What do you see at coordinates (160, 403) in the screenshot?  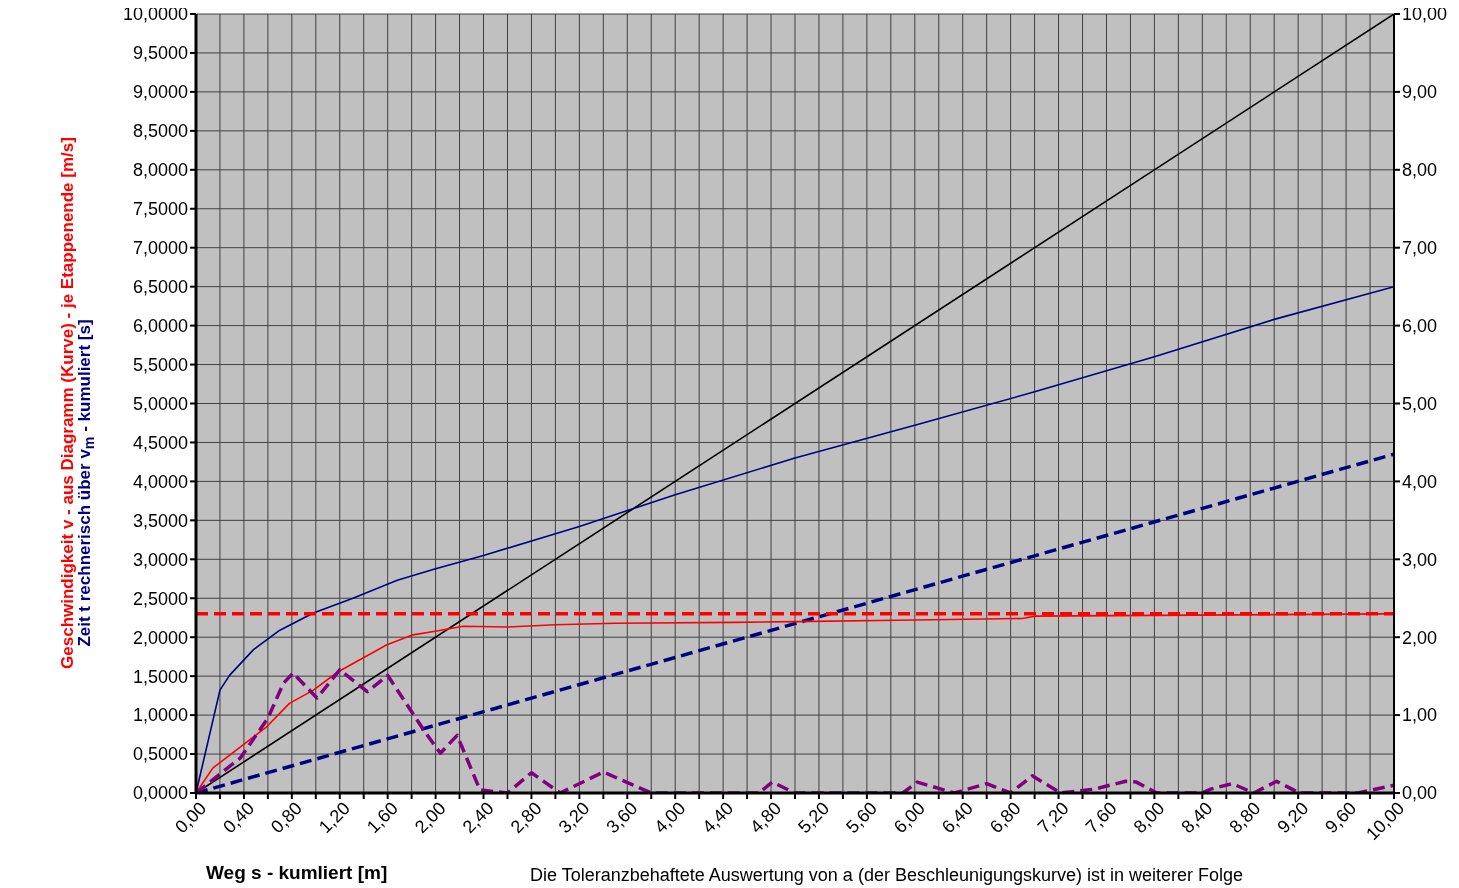 I see `y-tick-label: 5,0000` at bounding box center [160, 403].